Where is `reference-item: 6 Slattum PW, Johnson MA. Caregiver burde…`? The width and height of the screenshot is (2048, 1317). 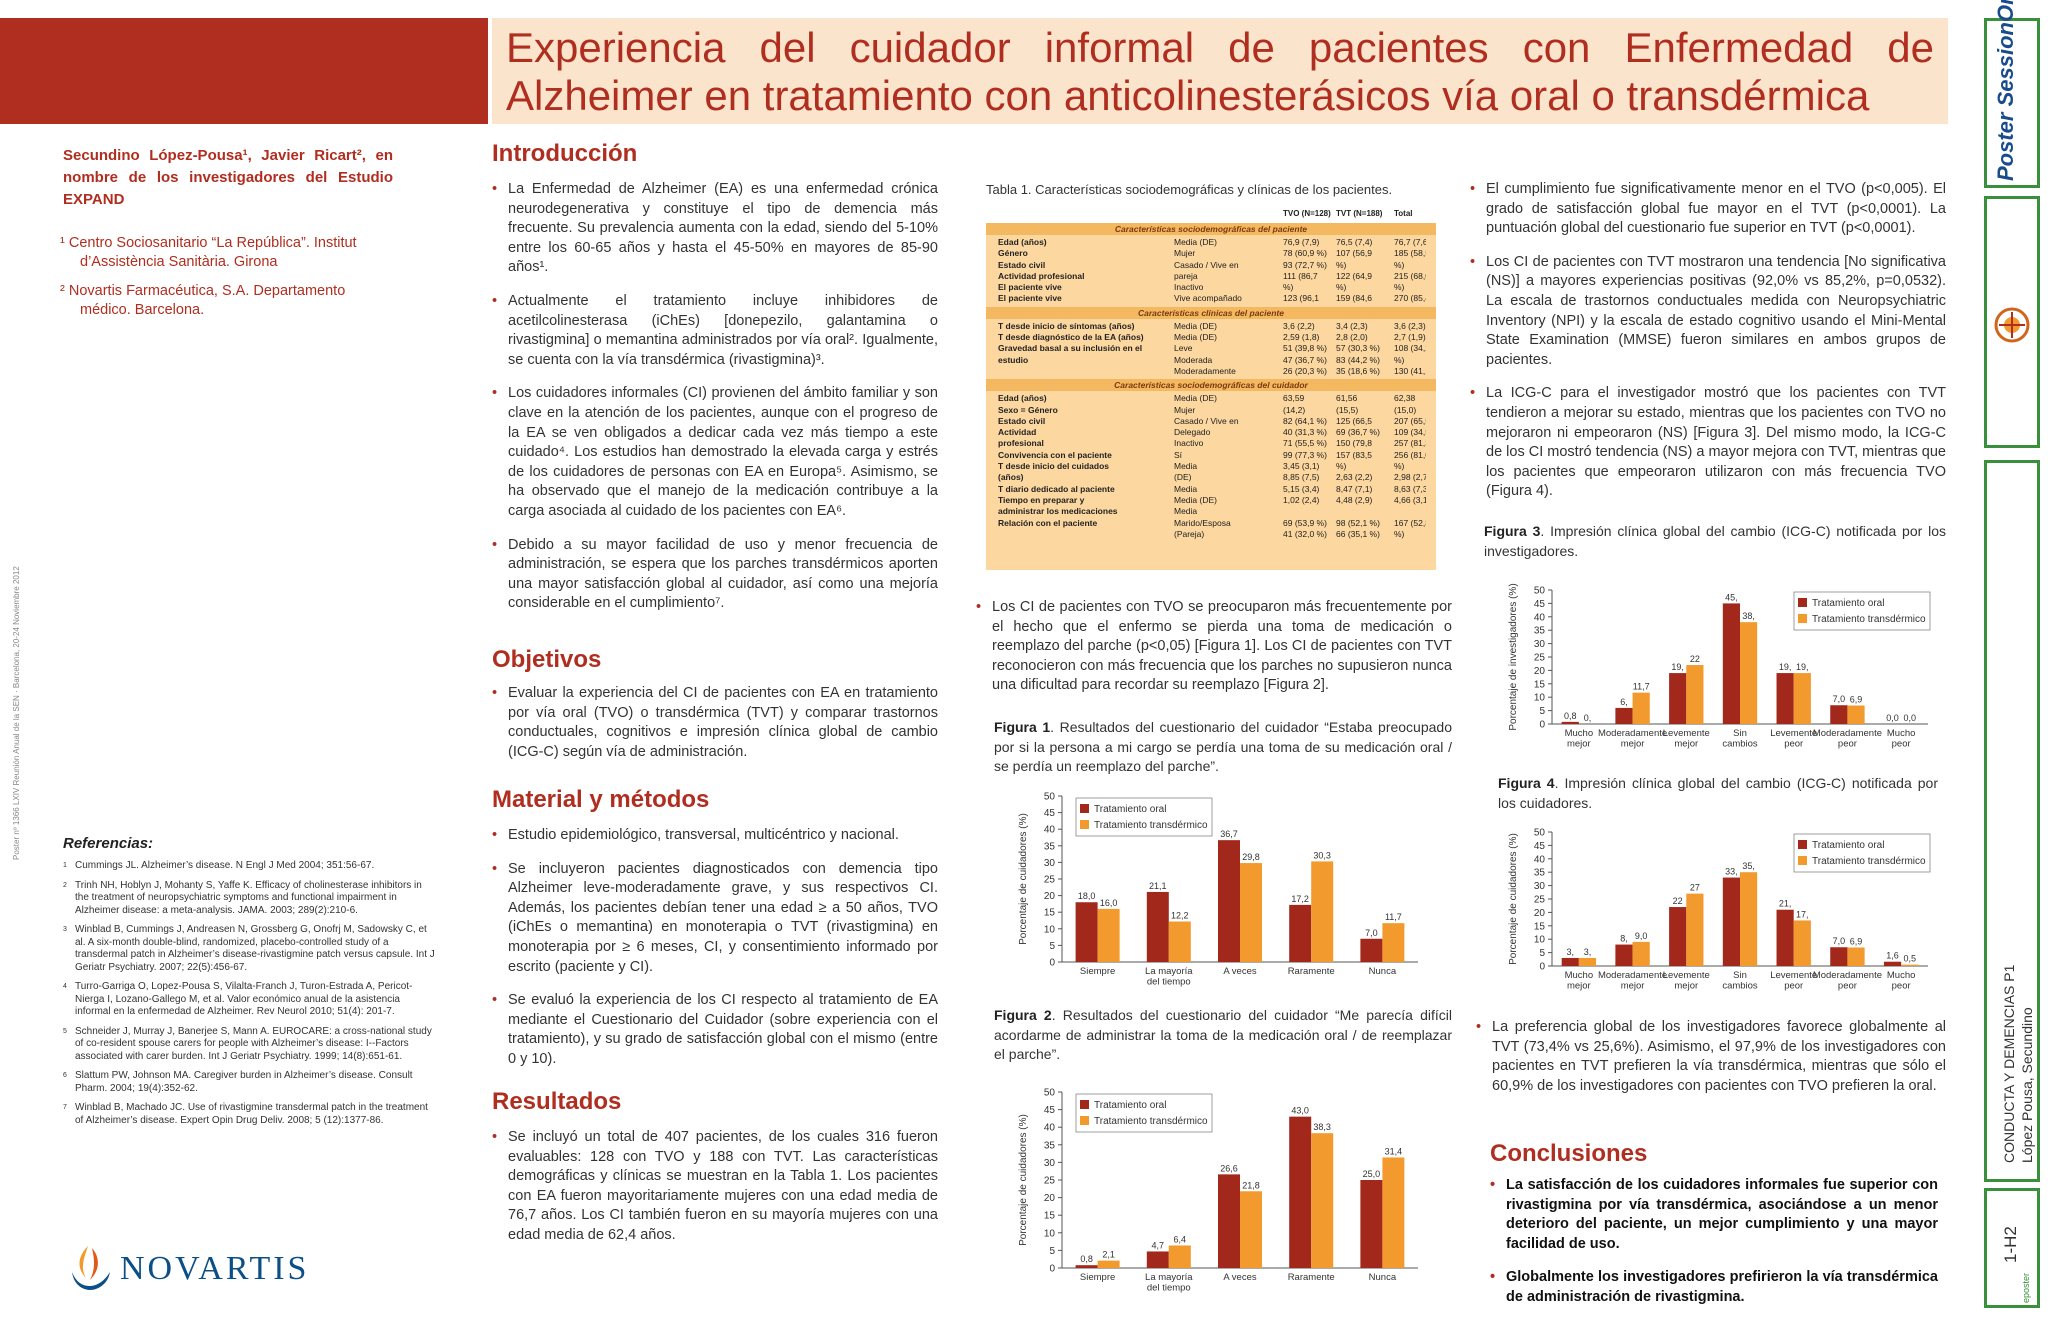
reference-item: 6 Slattum PW, Johnson MA. Caregiver burde… is located at coordinates (238, 1082).